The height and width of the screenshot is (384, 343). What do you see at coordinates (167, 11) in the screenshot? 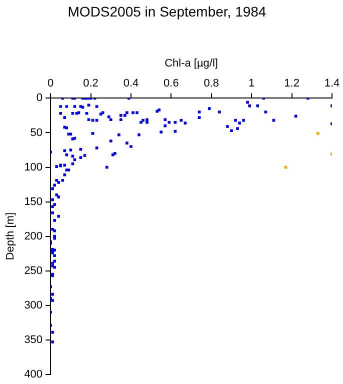
I see `chart-title: MODS2005 in September, 1984` at bounding box center [167, 11].